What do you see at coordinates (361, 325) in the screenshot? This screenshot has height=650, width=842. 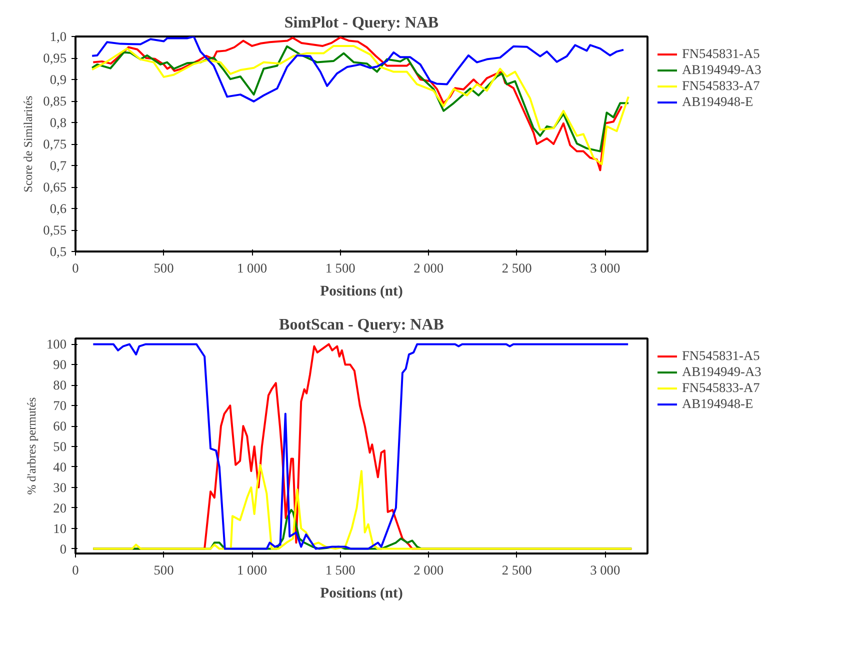 I see `chart-title: BootScan - Query: NAB` at bounding box center [361, 325].